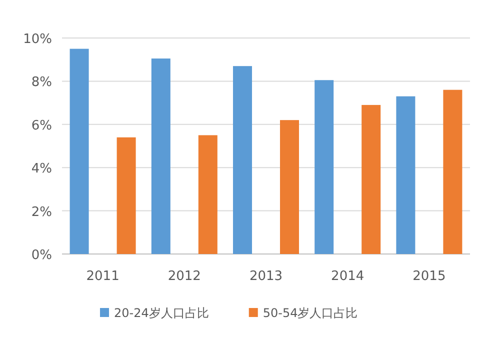 Image resolution: width=500 pixels, height=362 pixels. I want to click on y-tick-label: 0%, so click(41, 255).